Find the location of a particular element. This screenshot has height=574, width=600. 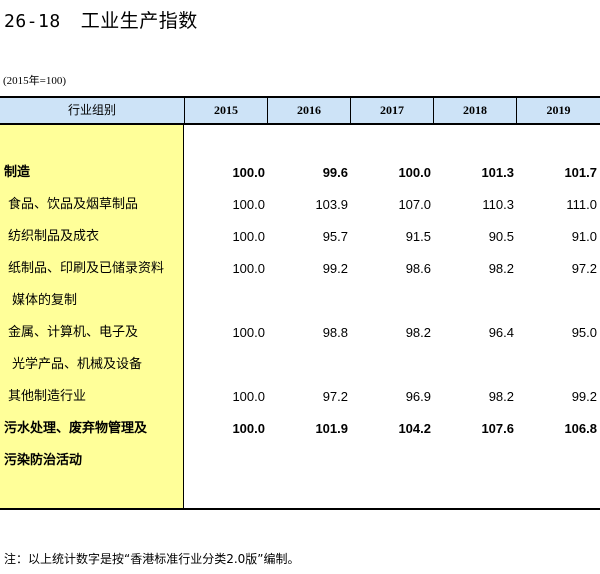

row-label: 污染防治活动 is located at coordinates (43, 460).